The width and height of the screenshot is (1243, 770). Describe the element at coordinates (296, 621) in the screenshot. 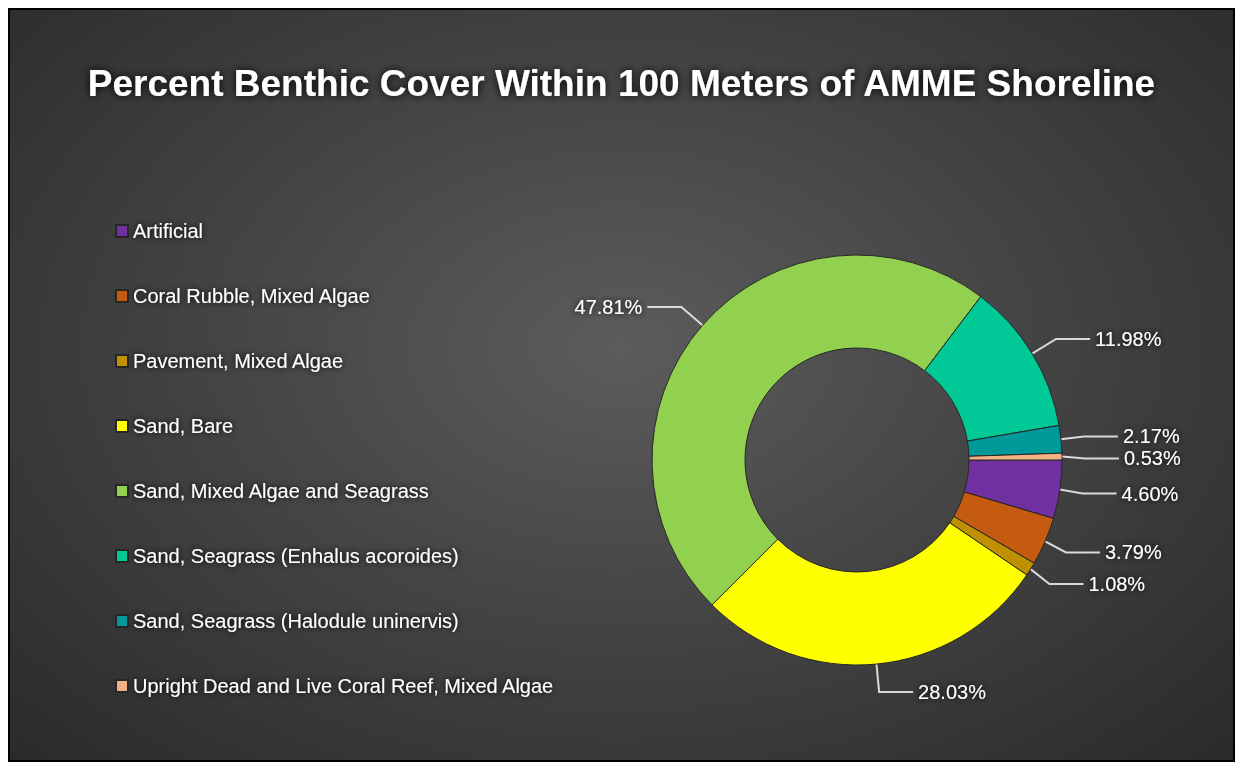

I see `legend-label: Sand, Seagrass (Halodule uninervis)` at that location.